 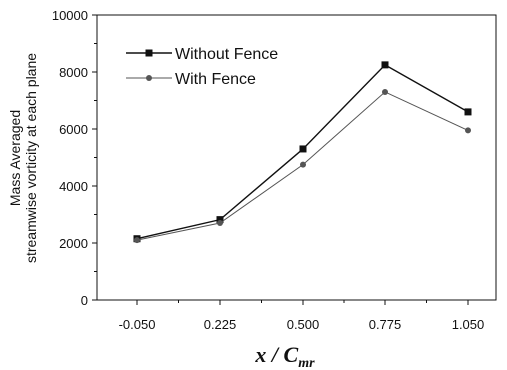 What do you see at coordinates (226, 54) in the screenshot?
I see `legend-label: Without Fence` at bounding box center [226, 54].